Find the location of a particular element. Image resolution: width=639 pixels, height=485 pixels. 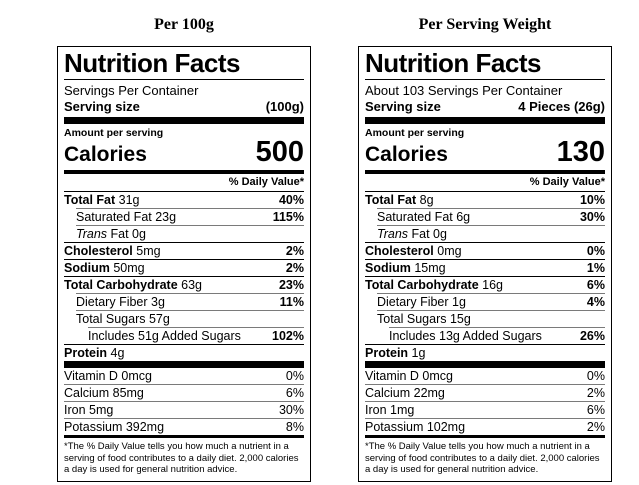

nutrient-row: Total Fat 31g 40% is located at coordinates (184, 199).